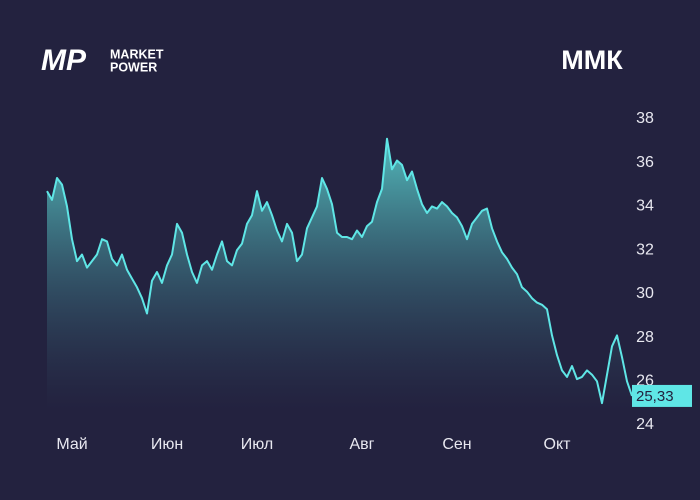 The image size is (700, 500). What do you see at coordinates (645, 249) in the screenshot?
I see `y-tick-label: 32` at bounding box center [645, 249].